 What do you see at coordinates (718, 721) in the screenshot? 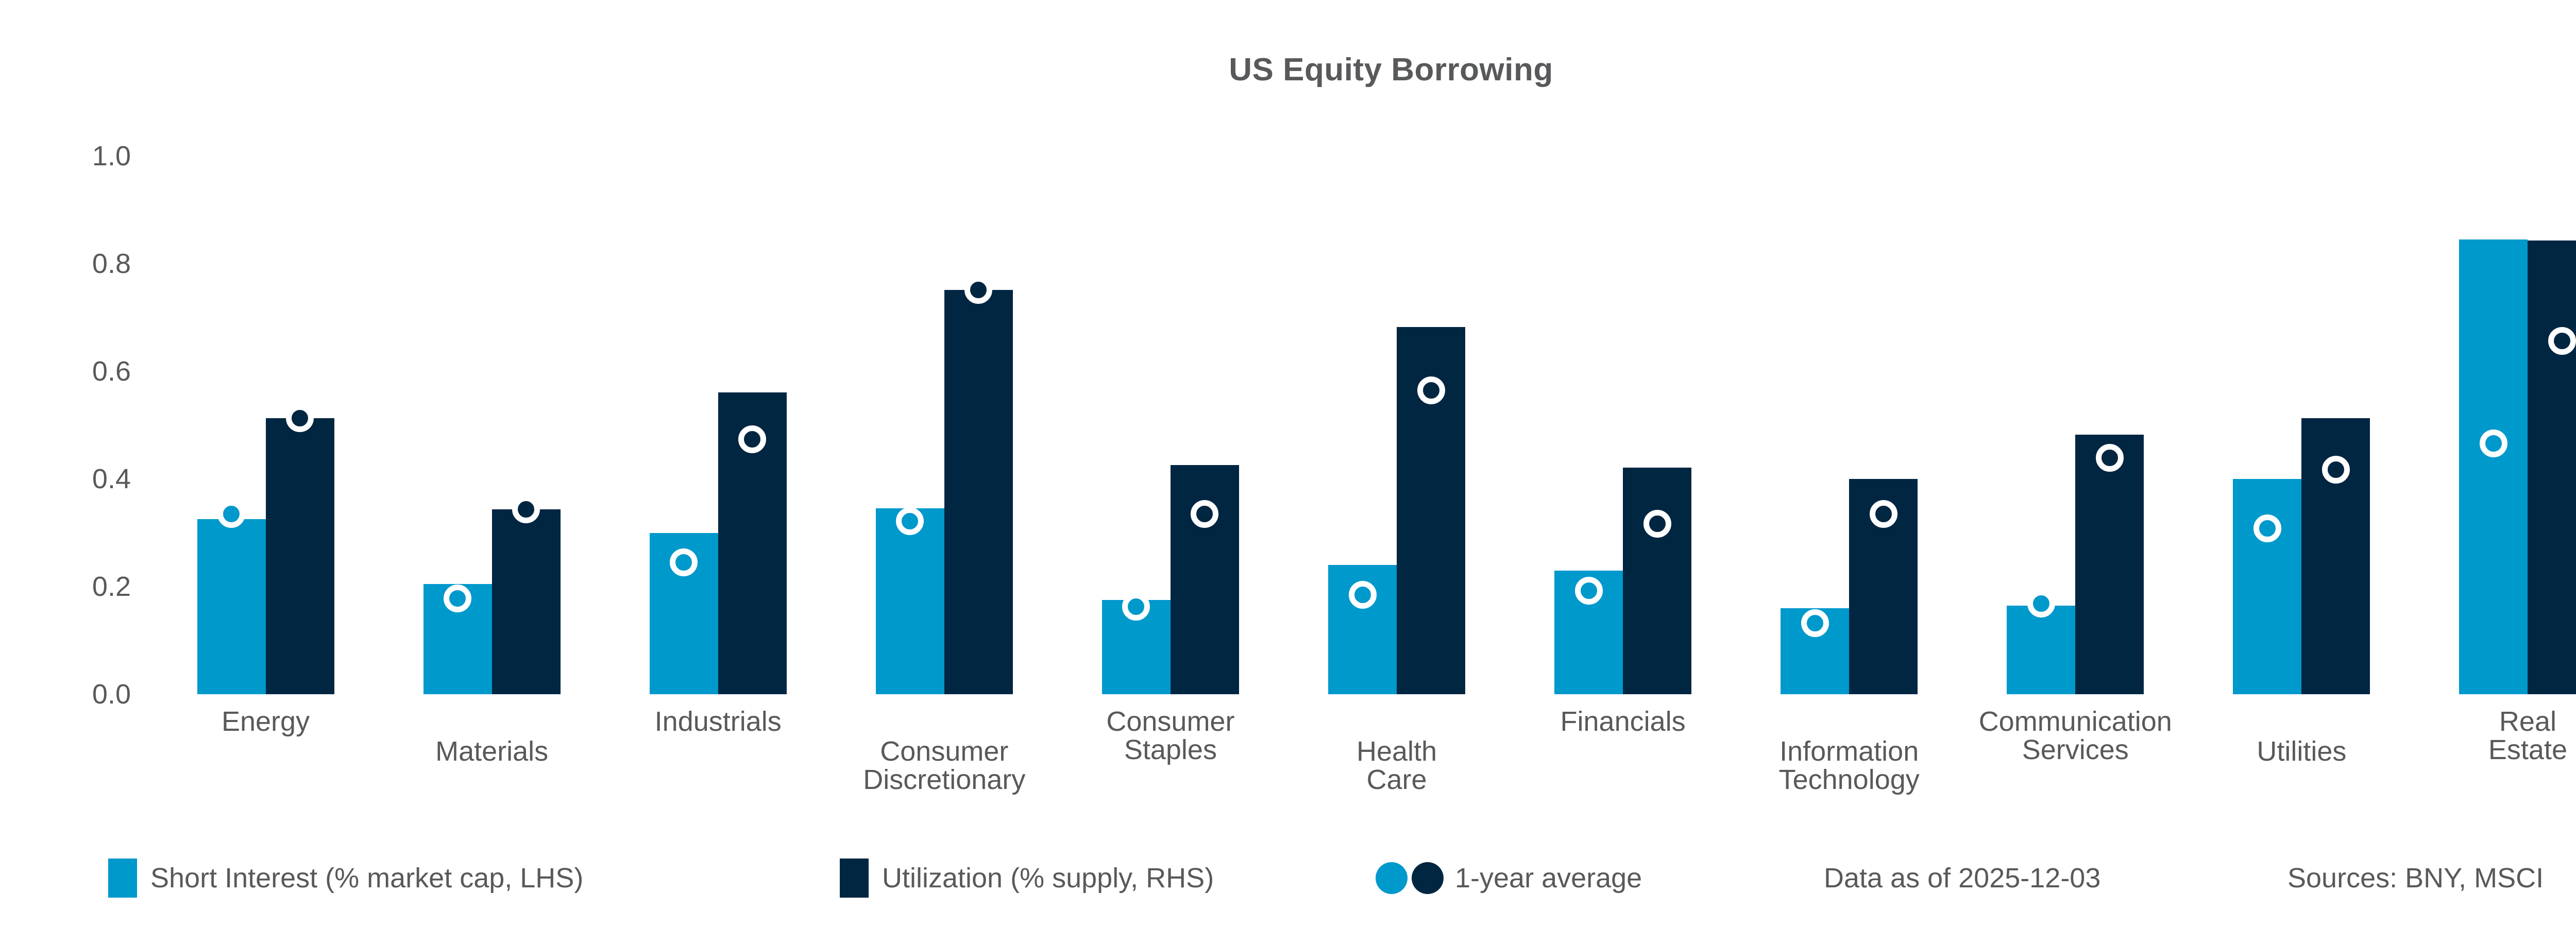
I see `x-axis-label-industrials: Industrials` at bounding box center [718, 721].